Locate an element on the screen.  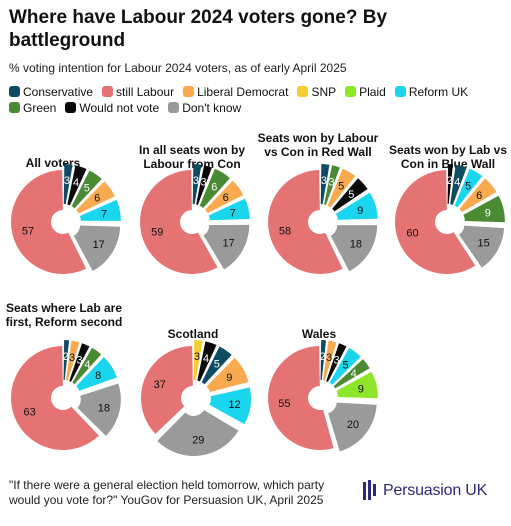
panel-title-red-wall: Seats won by Labour vs Con in Red Wall is located at coordinates (318, 145).